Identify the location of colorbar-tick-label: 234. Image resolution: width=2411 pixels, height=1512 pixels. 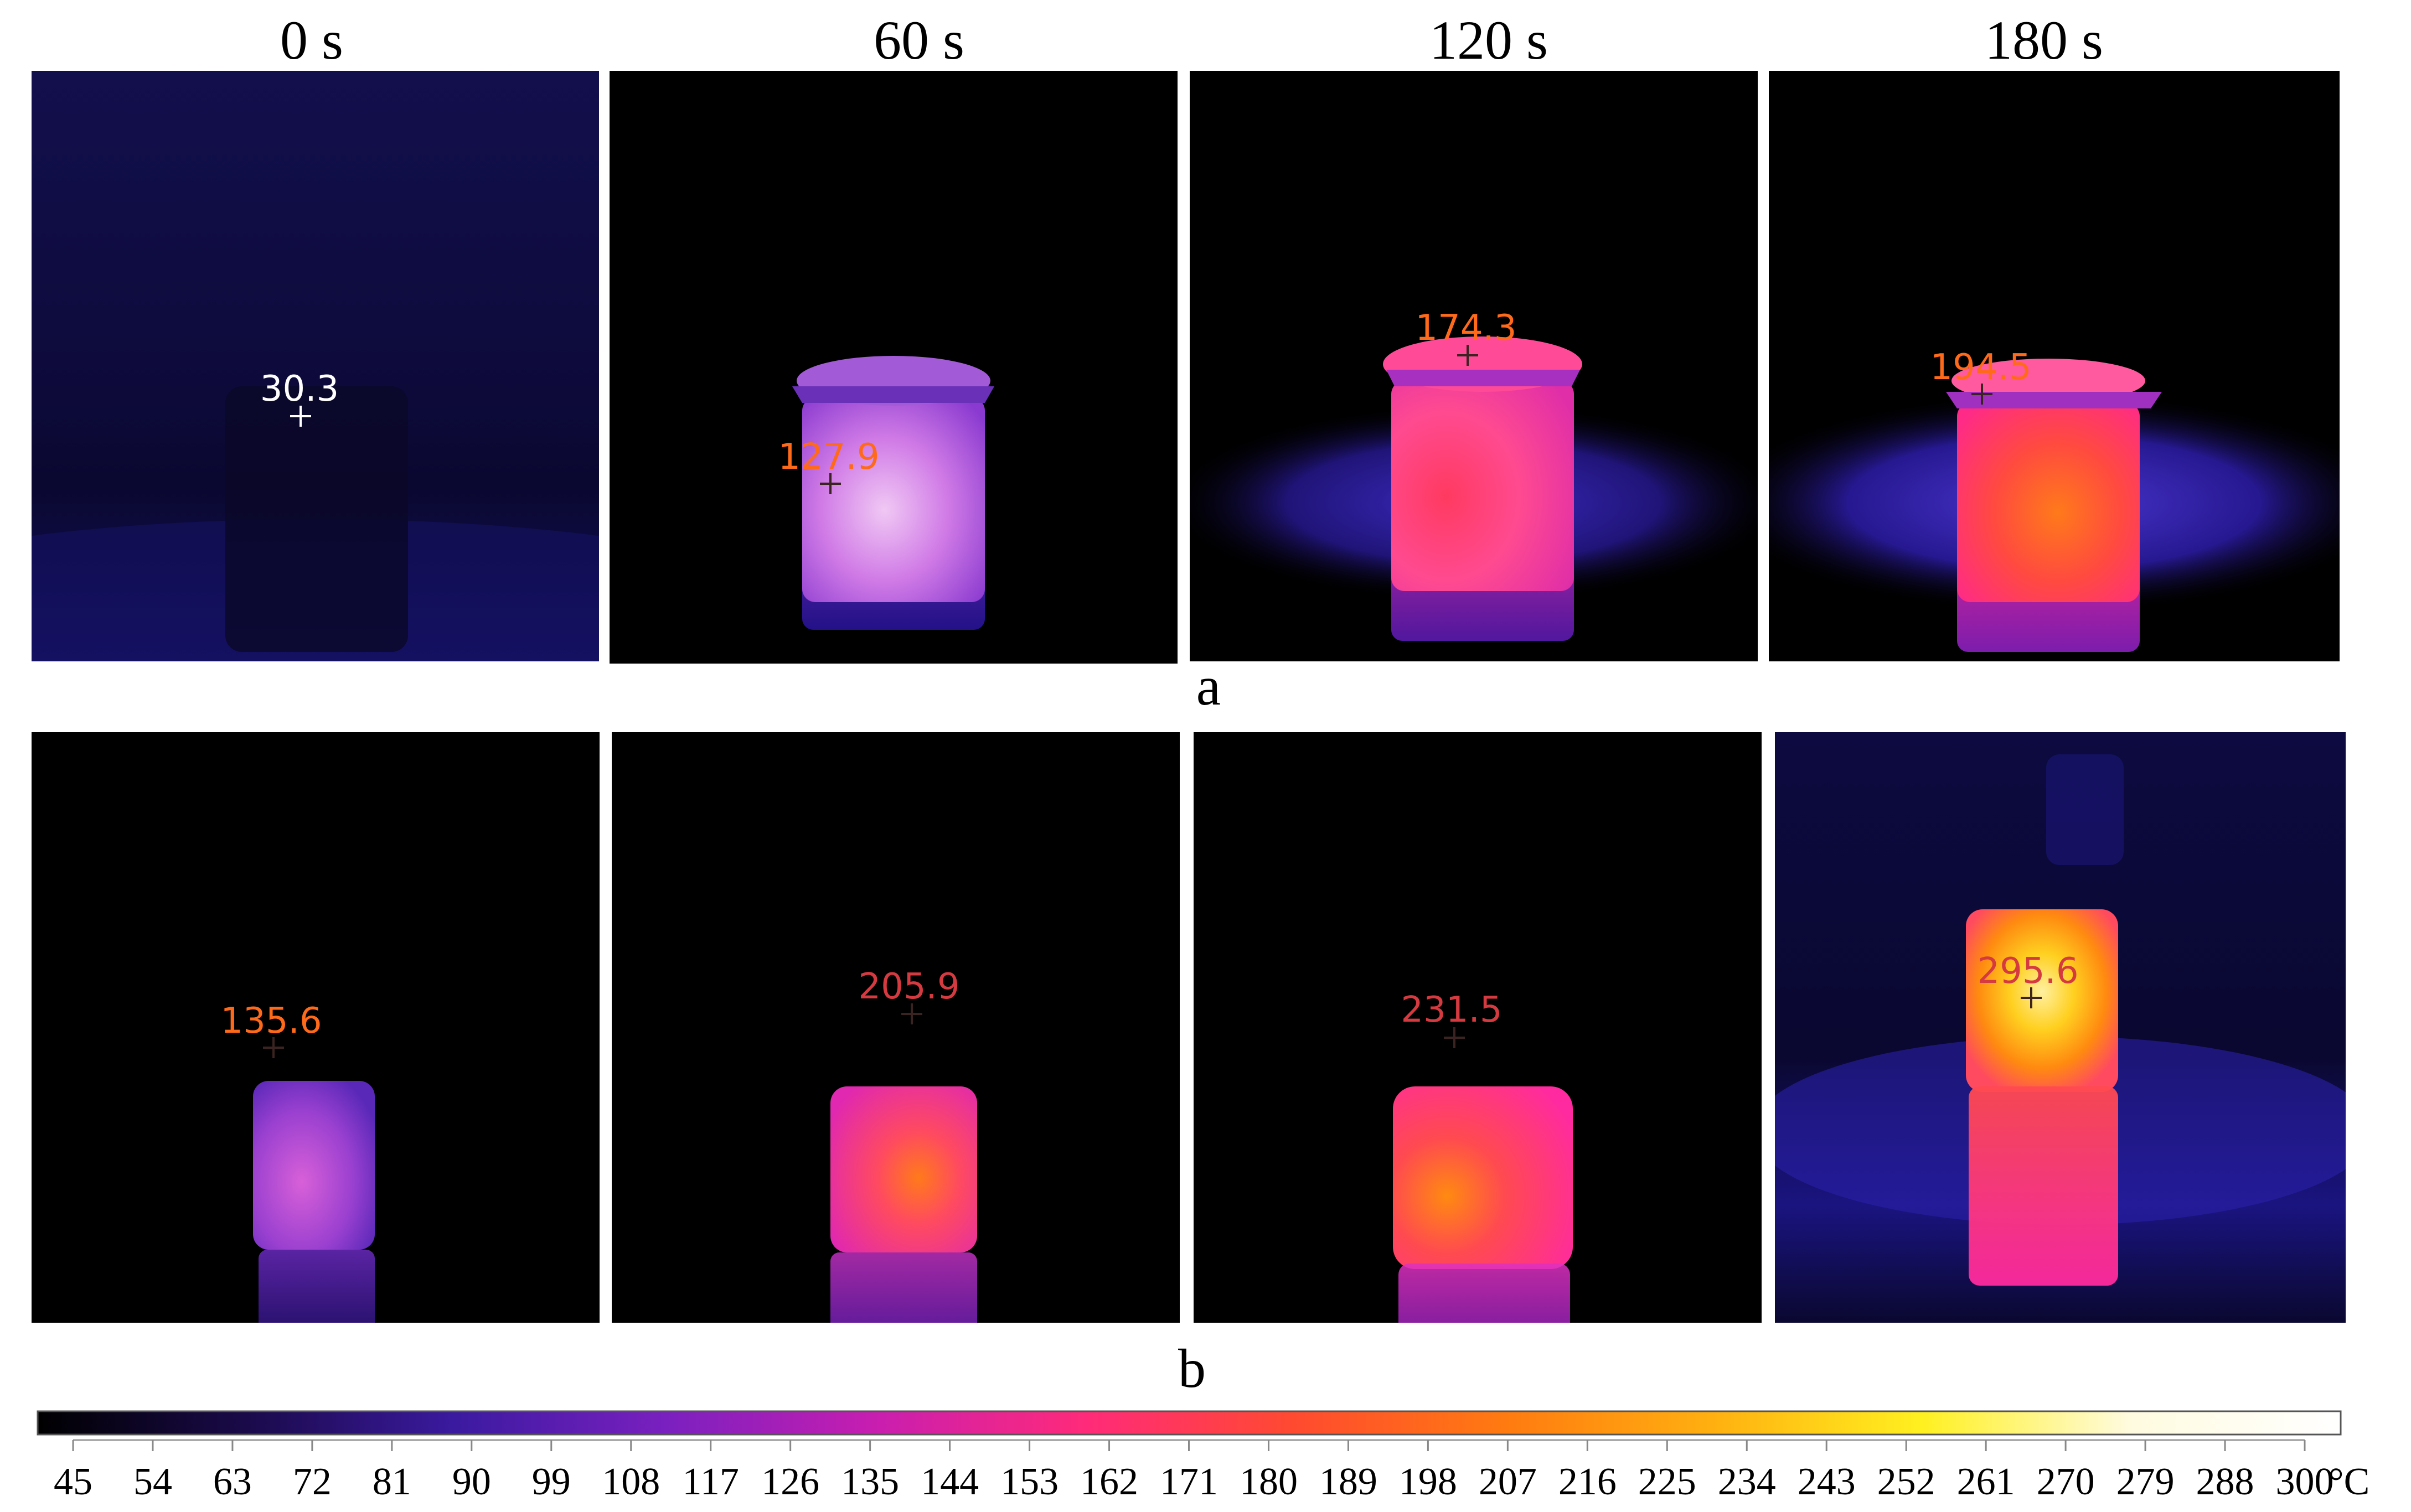
(1747, 1482).